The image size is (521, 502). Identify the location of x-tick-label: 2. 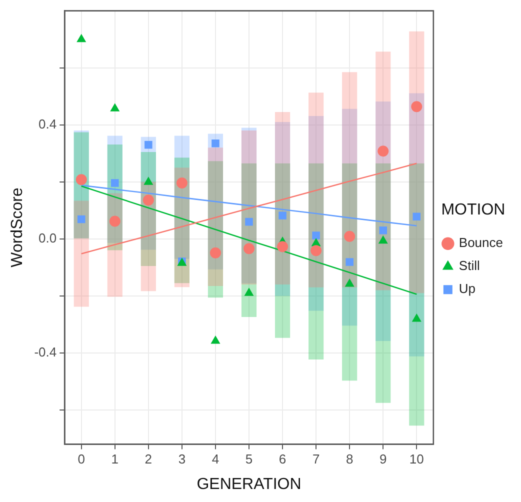
(148, 459).